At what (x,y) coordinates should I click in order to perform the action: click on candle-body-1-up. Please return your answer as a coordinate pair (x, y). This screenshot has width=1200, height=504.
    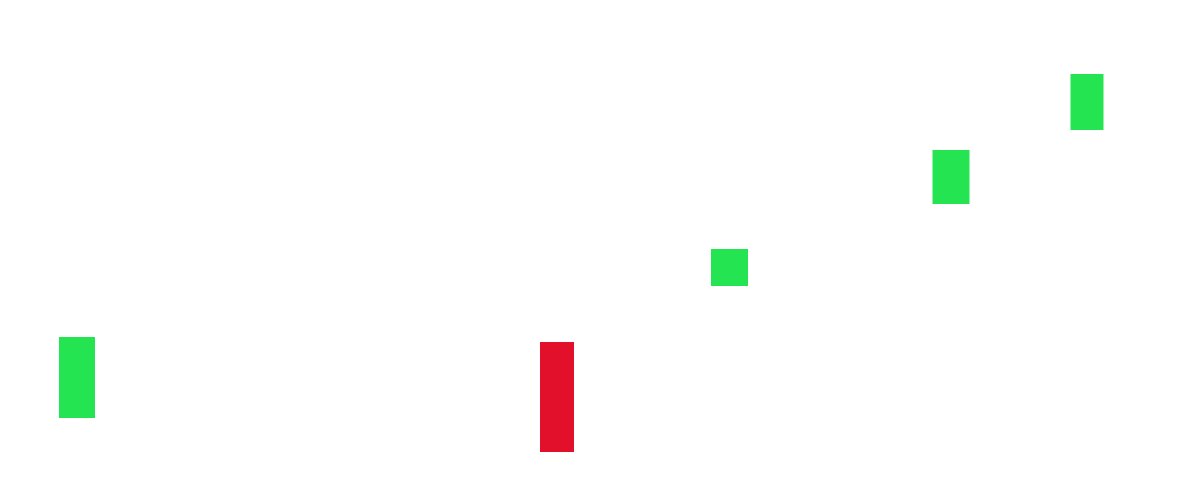
    Looking at the image, I should click on (77, 377).